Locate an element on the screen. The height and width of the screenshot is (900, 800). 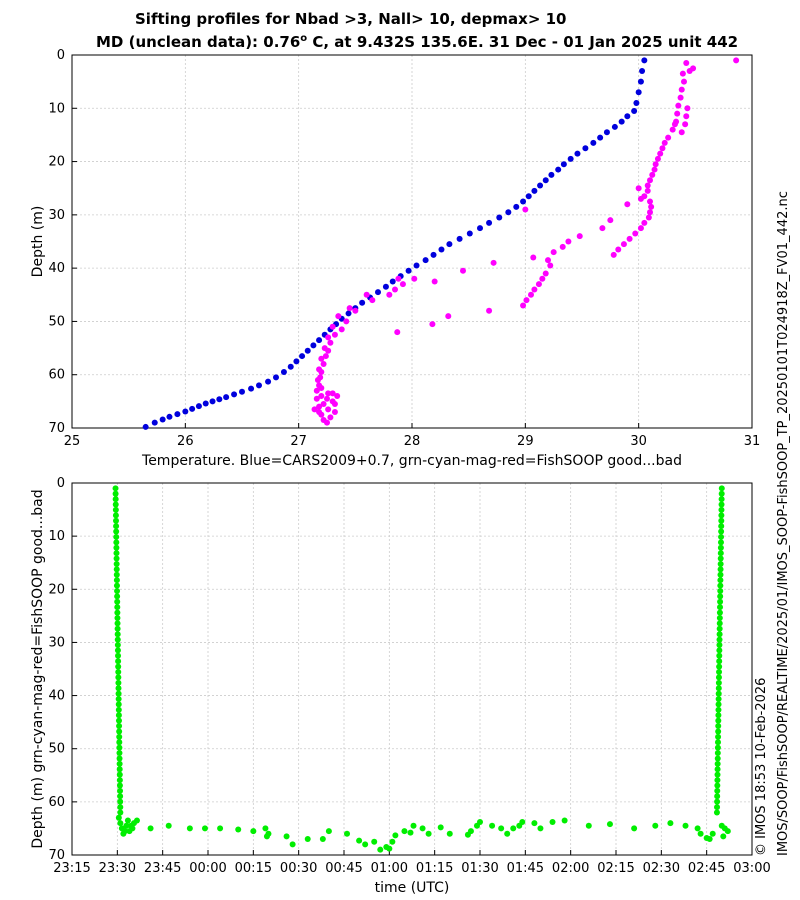
bottom-xtick-label: 00:30 is located at coordinates (298, 868).